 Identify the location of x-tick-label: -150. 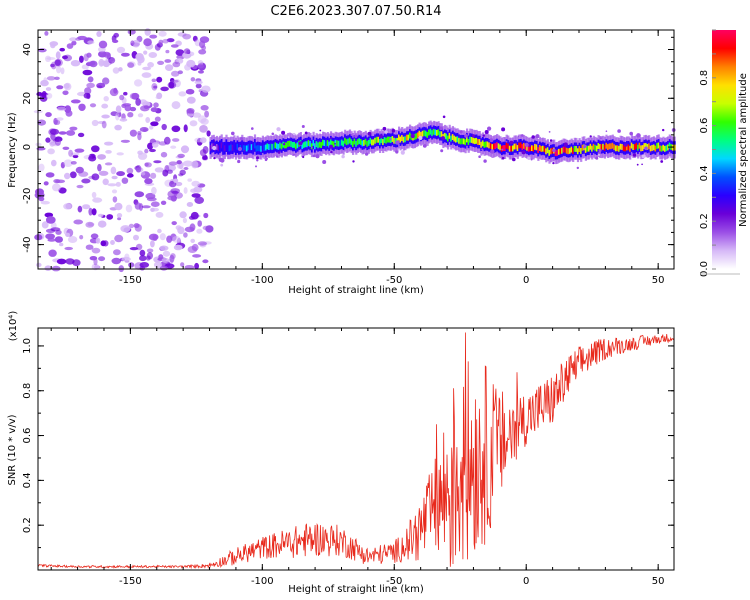
(130, 280).